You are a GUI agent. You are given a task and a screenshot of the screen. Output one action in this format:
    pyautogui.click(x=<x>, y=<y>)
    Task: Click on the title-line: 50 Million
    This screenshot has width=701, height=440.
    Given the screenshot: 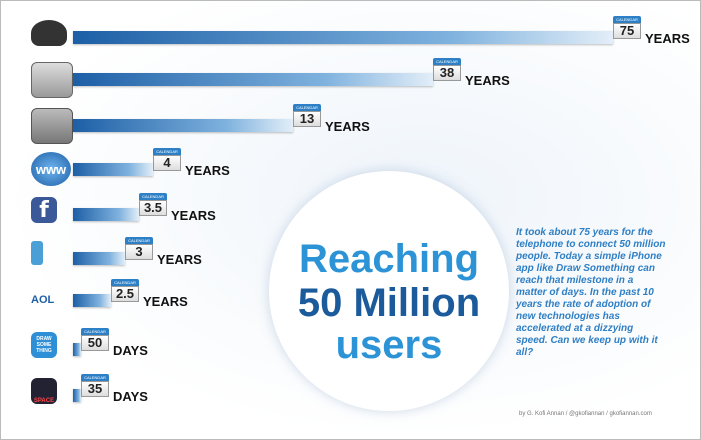 What is the action you would take?
    pyautogui.click(x=389, y=303)
    